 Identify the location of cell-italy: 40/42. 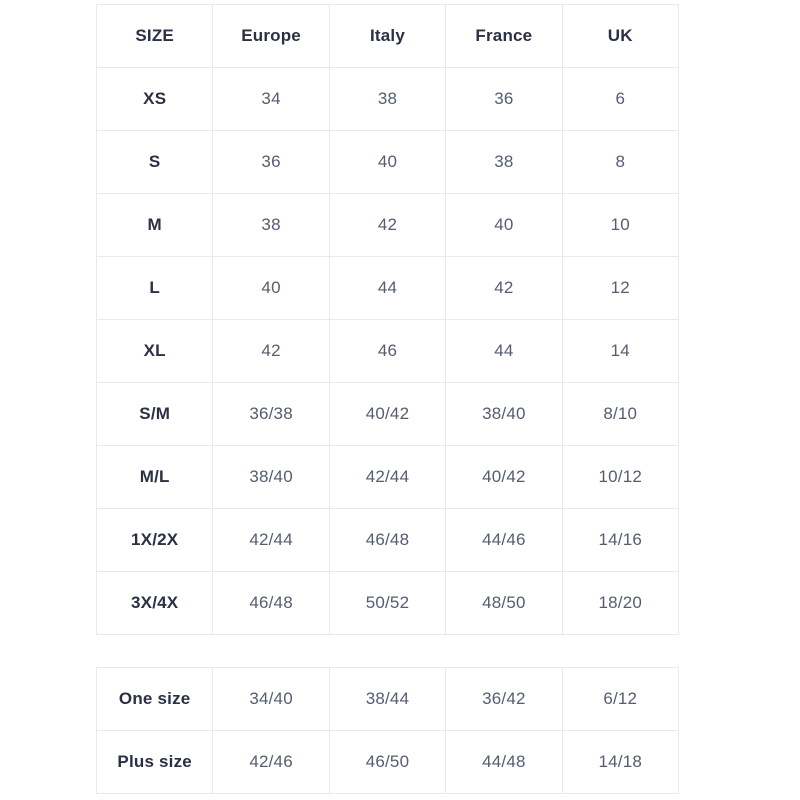
(387, 414).